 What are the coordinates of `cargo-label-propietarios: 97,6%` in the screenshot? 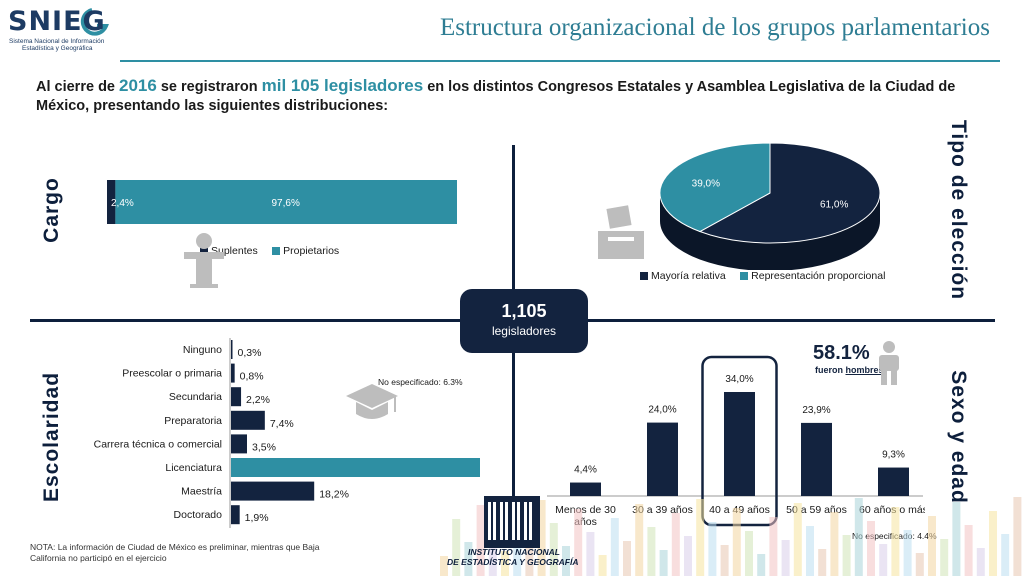 It's located at (286, 203).